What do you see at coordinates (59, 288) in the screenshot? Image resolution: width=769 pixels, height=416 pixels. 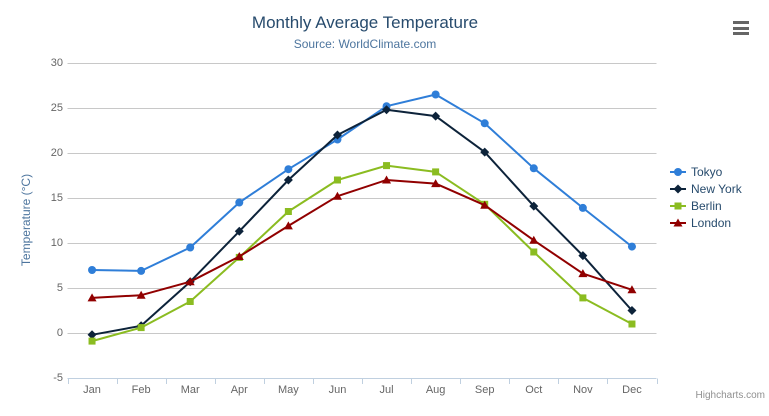 I see `y-axis-label: 5` at bounding box center [59, 288].